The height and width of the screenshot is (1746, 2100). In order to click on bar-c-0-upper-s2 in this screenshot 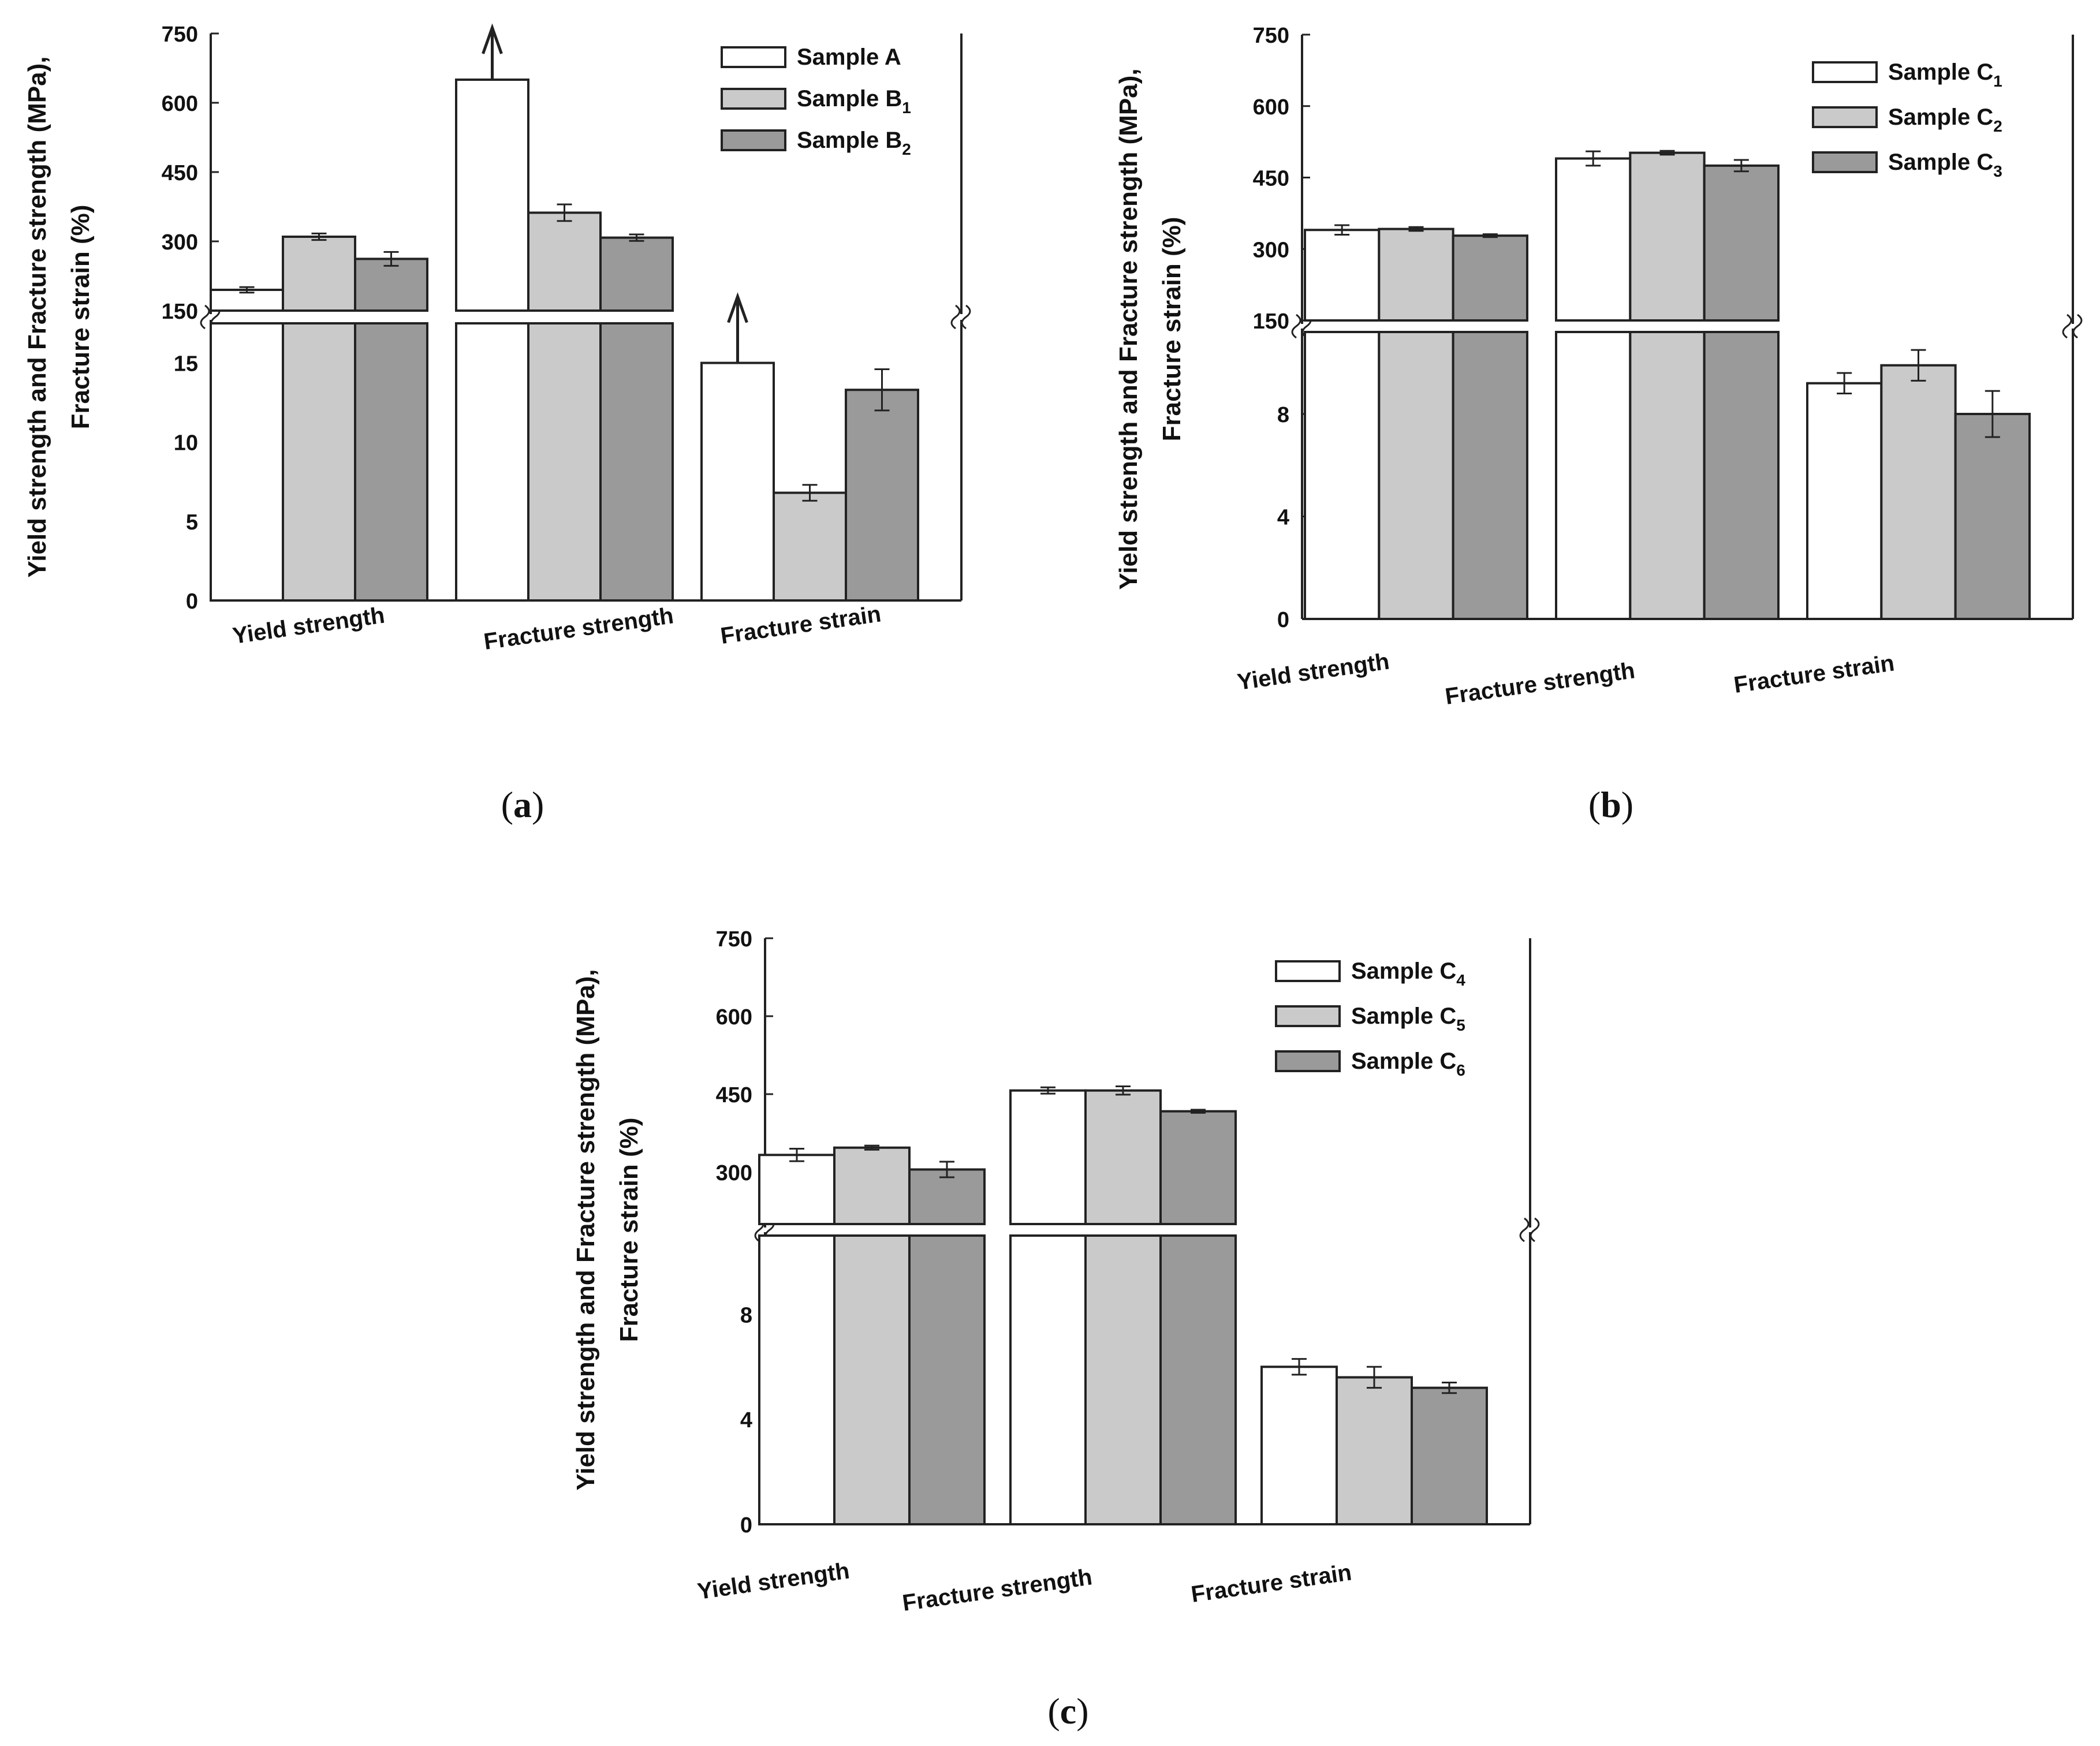, I will do `click(872, 1185)`.